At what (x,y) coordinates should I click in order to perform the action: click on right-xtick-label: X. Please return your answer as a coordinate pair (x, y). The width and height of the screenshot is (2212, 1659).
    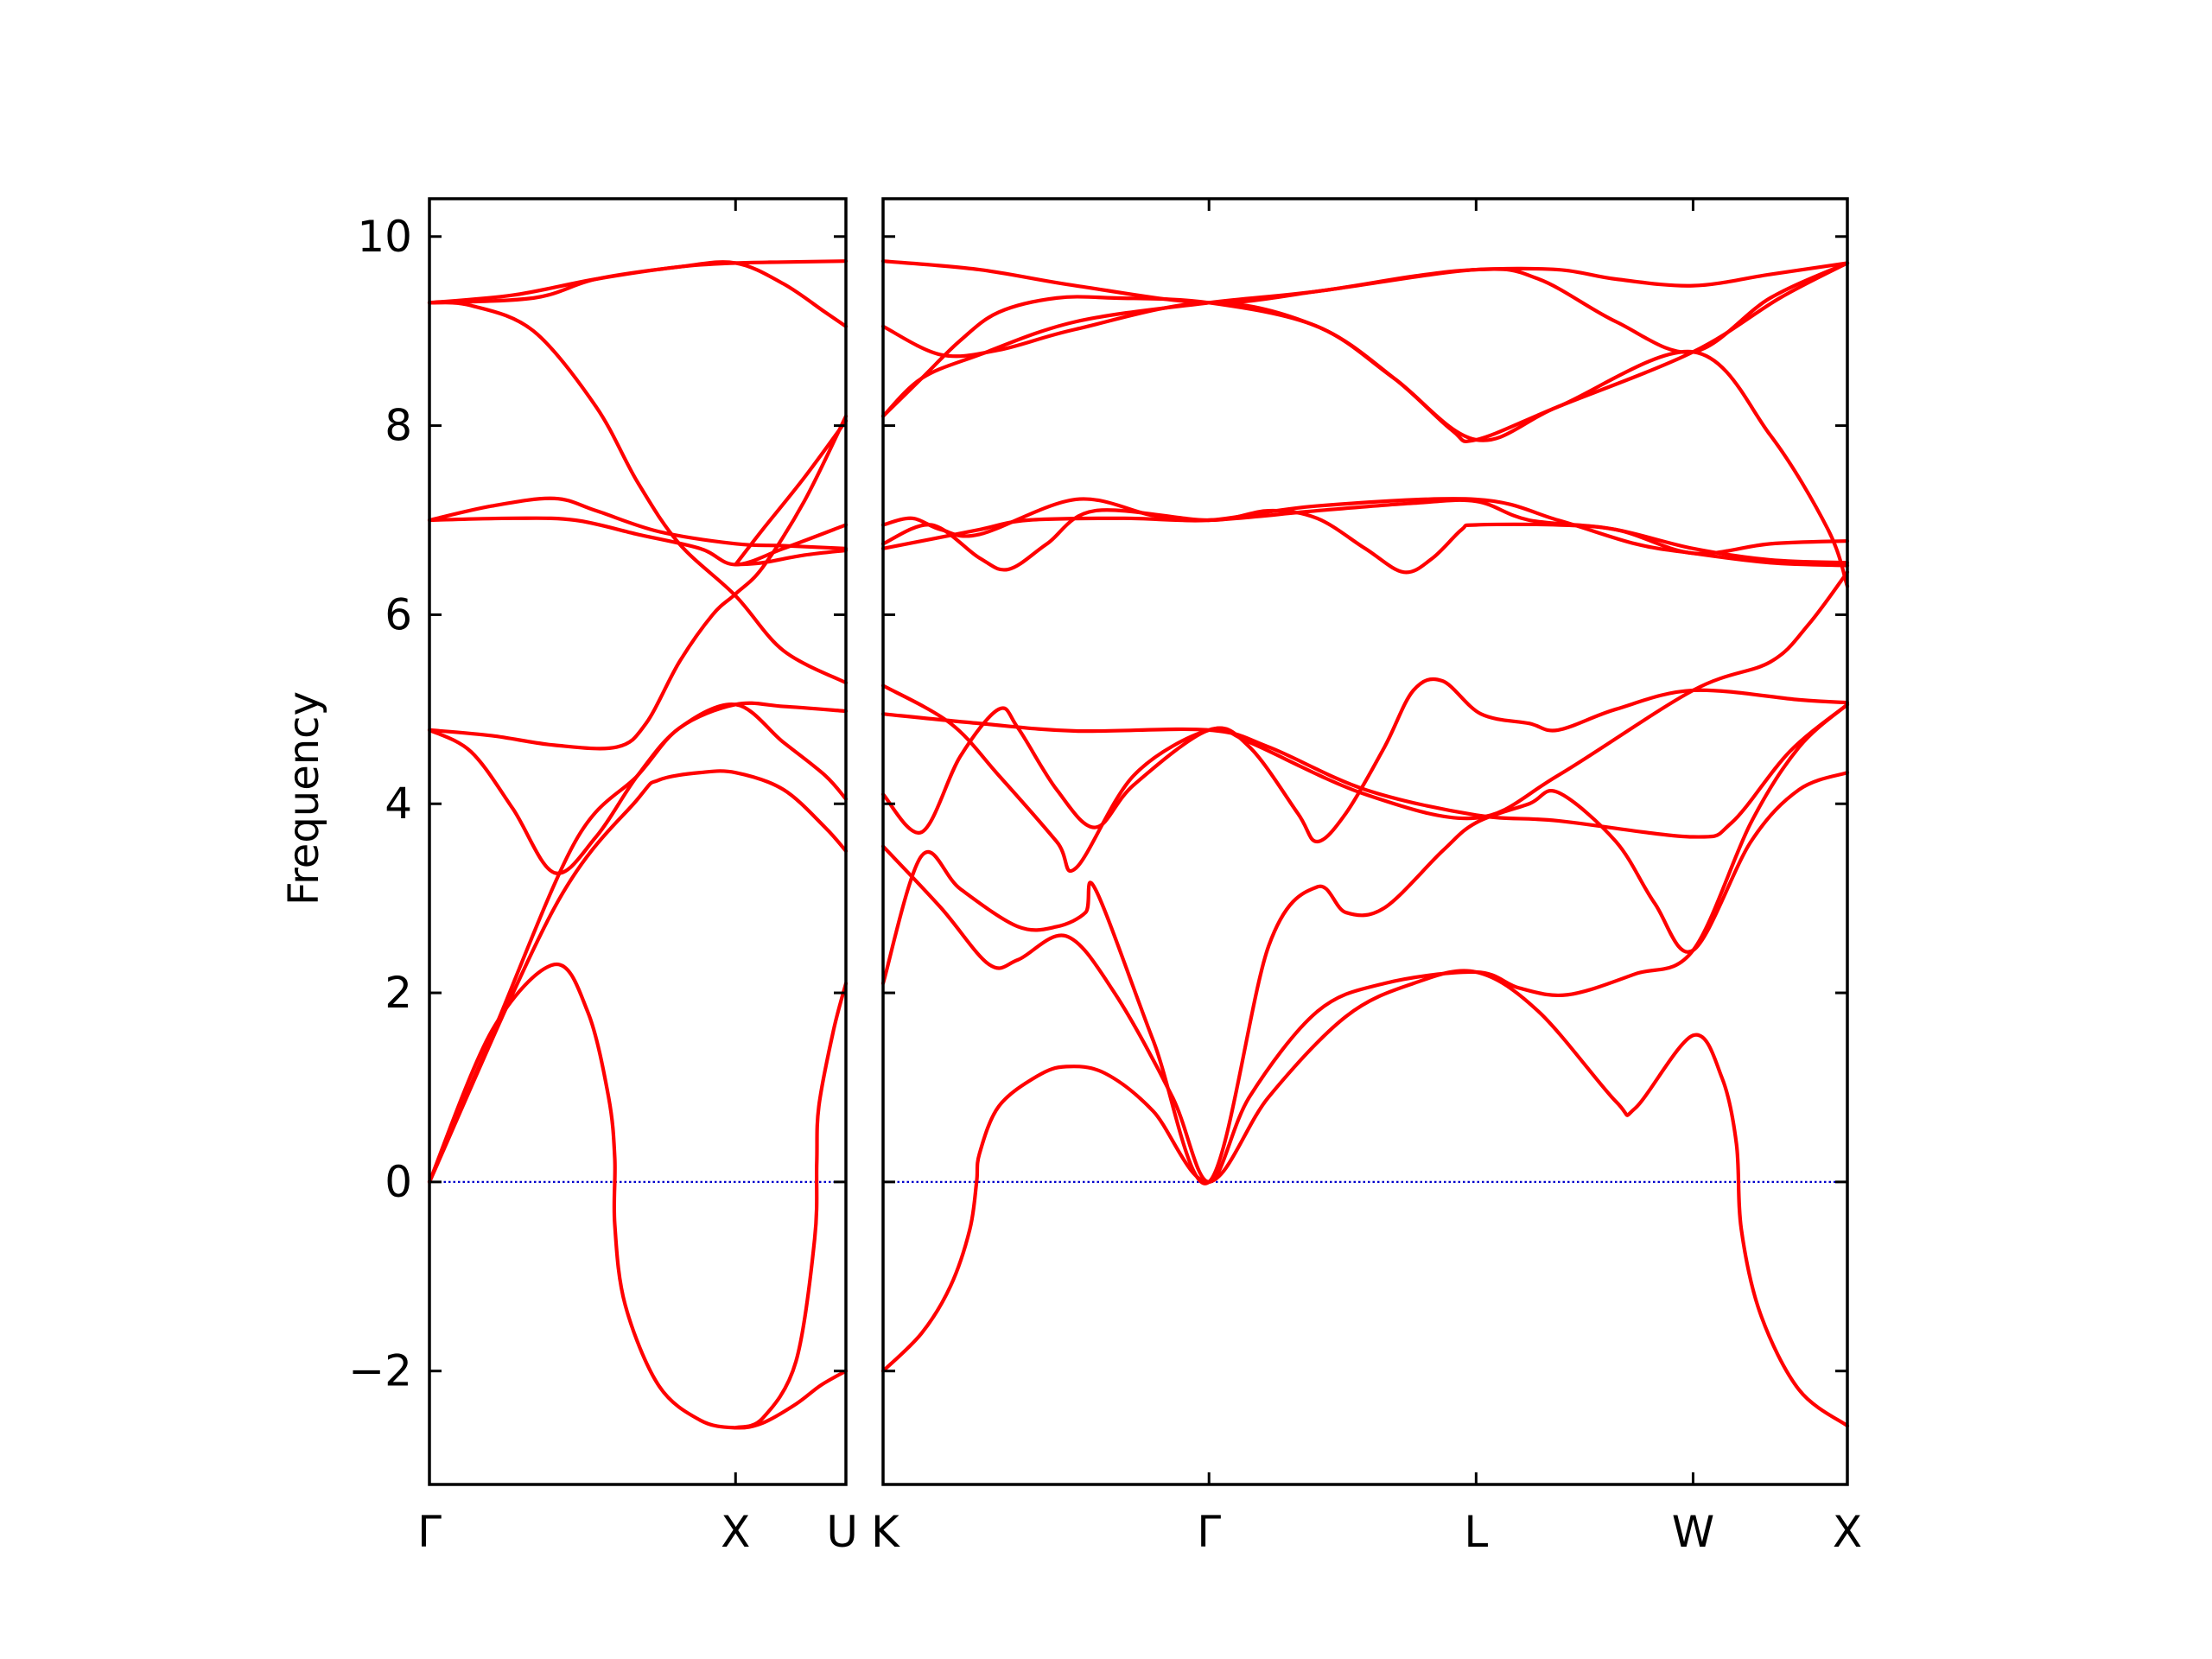
    Looking at the image, I should click on (1847, 1532).